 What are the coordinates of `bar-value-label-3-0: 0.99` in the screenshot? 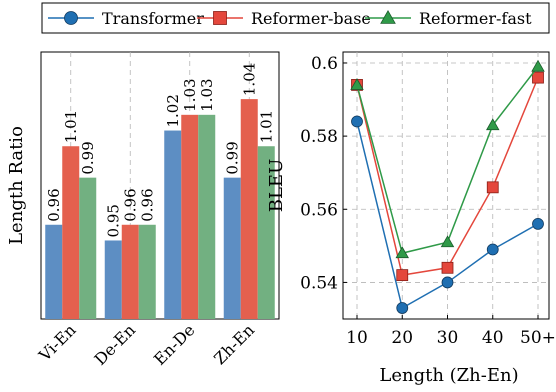 It's located at (232, 157).